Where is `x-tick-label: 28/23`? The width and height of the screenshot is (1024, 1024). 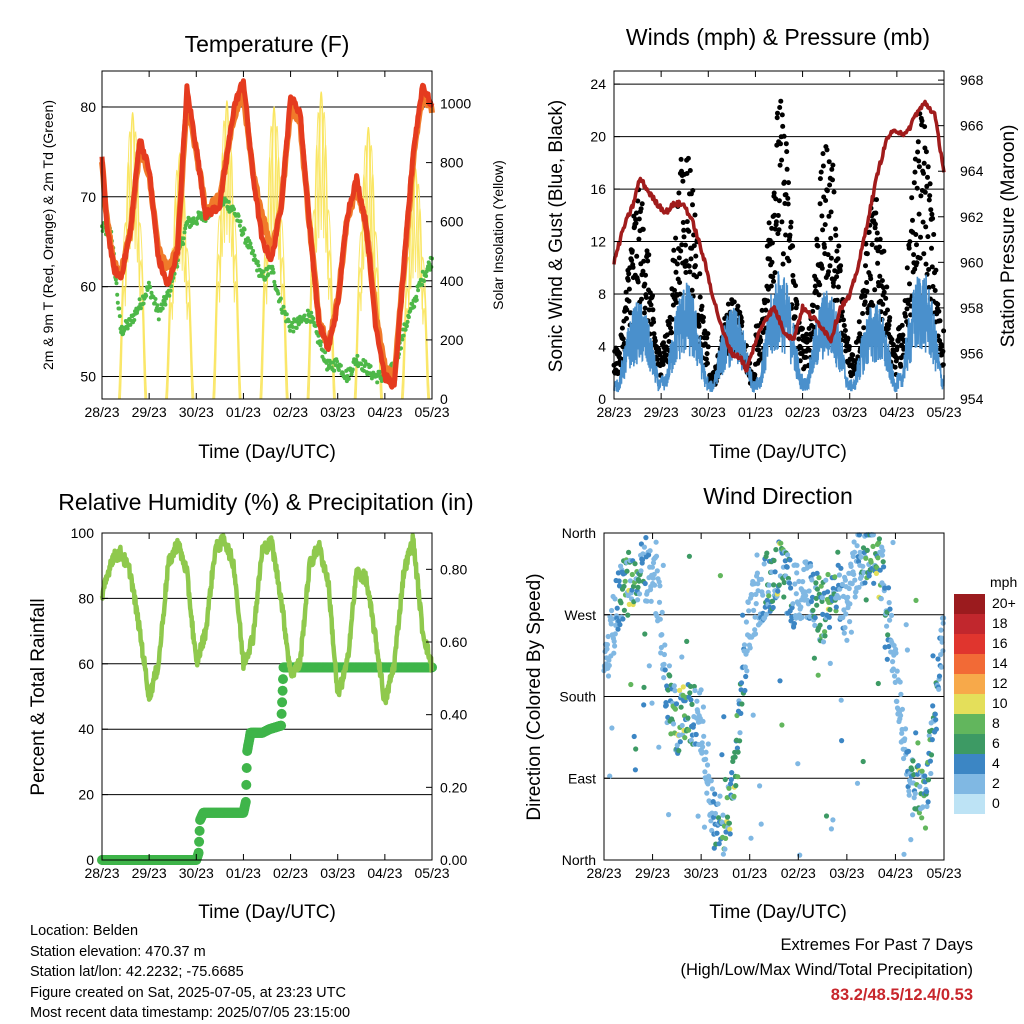
x-tick-label: 28/23 is located at coordinates (101, 412).